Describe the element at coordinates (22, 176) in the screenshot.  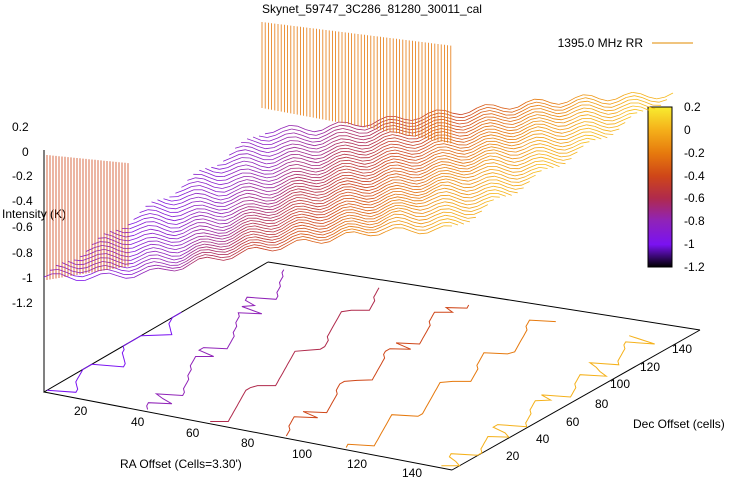
I see `z-tick-label: -0.2` at that location.